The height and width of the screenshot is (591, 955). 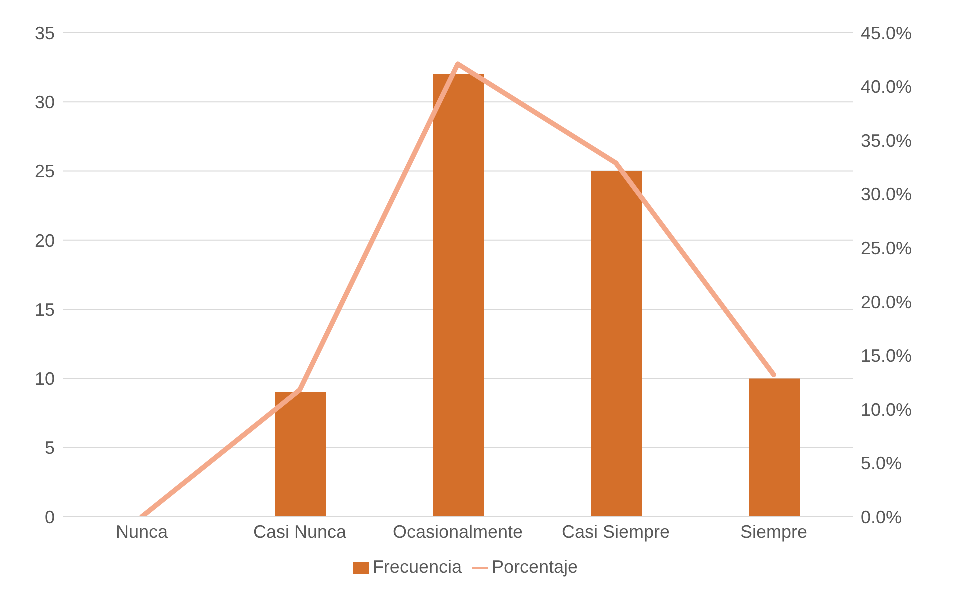 I want to click on y2-tick-label: 25.0%, so click(x=886, y=248).